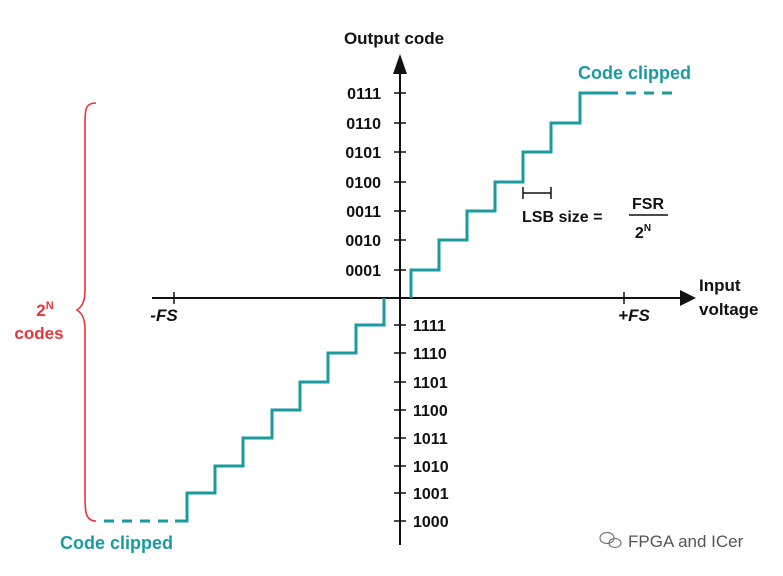  What do you see at coordinates (430, 354) in the screenshot?
I see `code-label: 1110` at bounding box center [430, 354].